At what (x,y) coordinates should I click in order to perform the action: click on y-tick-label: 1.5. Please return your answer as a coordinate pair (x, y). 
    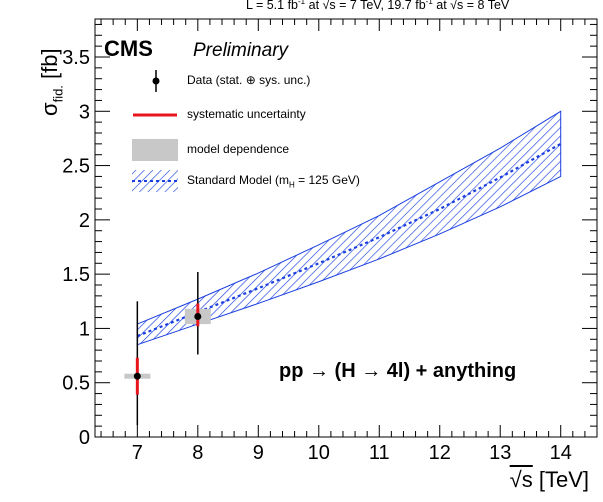
    Looking at the image, I should click on (76, 275).